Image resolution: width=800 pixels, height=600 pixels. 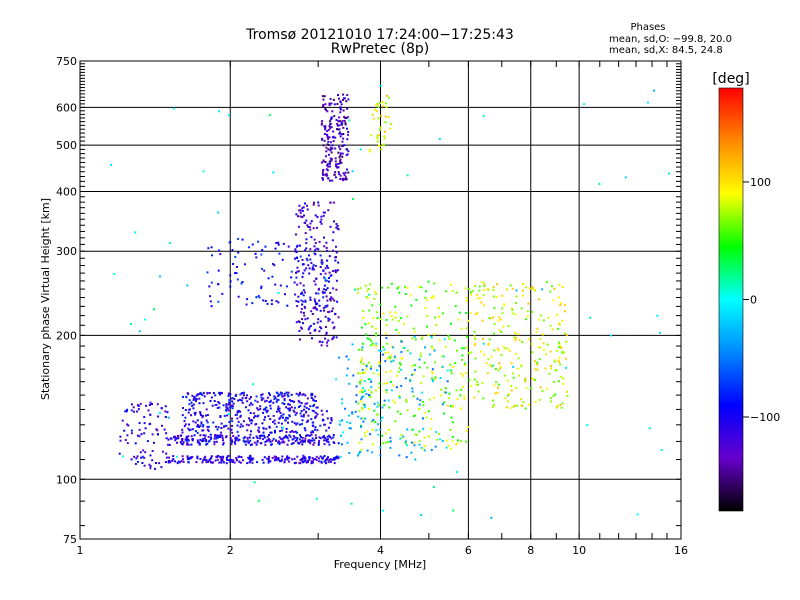 What do you see at coordinates (66, 61) in the screenshot?
I see `y-tick-label: 750` at bounding box center [66, 61].